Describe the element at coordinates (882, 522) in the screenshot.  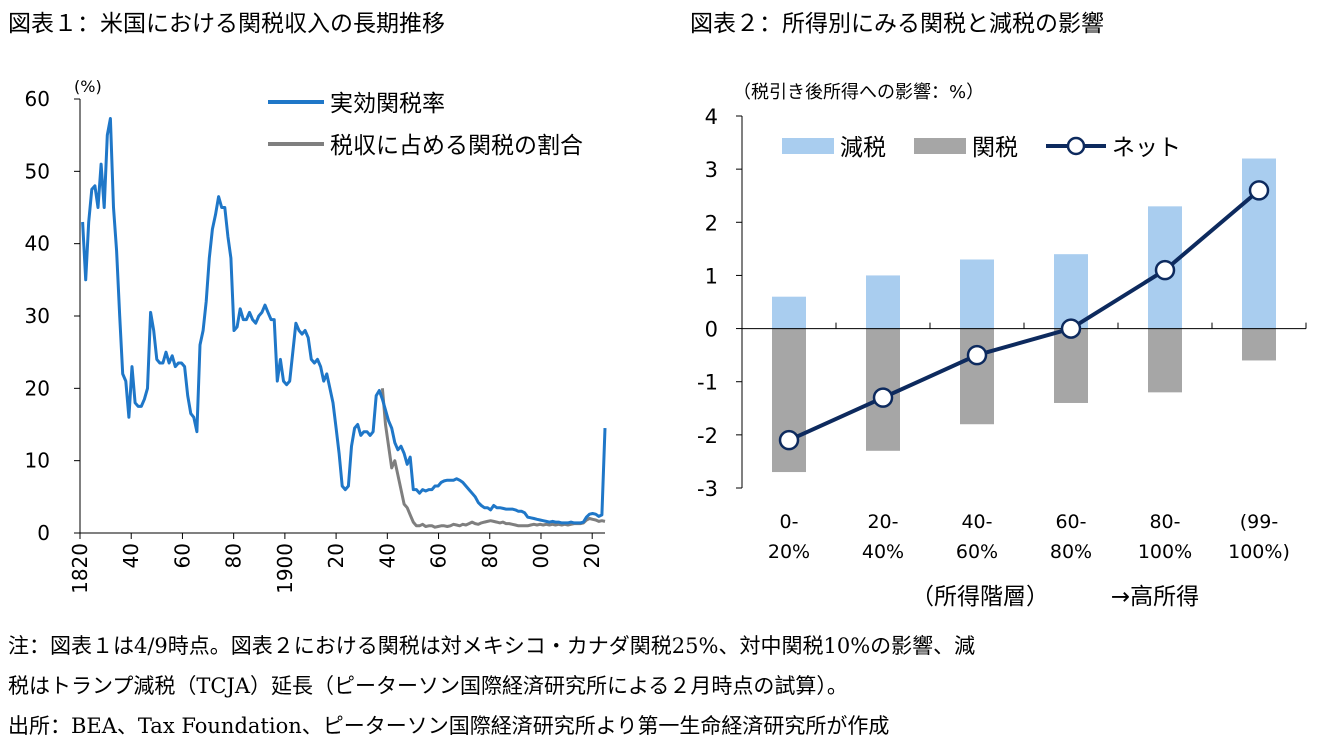
I see `c2-category-label-top: 20-` at that location.